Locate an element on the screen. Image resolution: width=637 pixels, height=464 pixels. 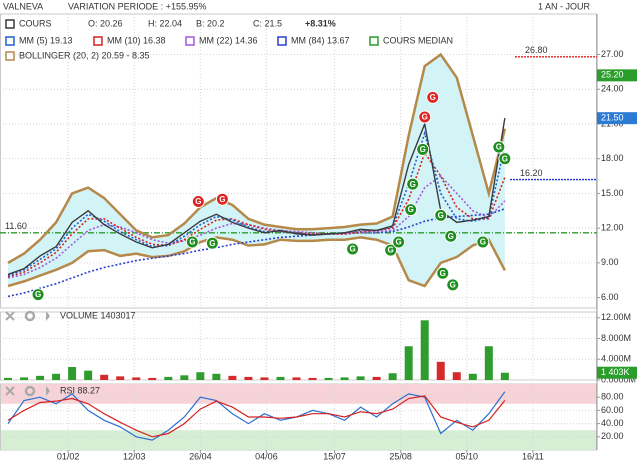
move-icon is located at coordinates (48, 391).